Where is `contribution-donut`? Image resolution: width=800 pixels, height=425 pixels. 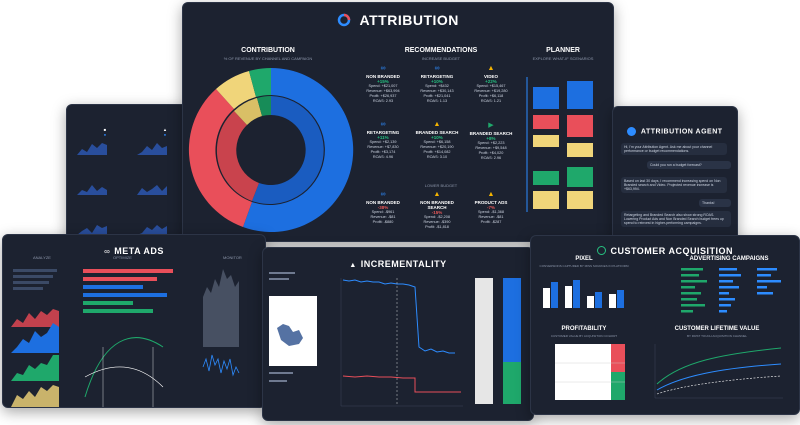 contribution-donut is located at coordinates (271, 149).